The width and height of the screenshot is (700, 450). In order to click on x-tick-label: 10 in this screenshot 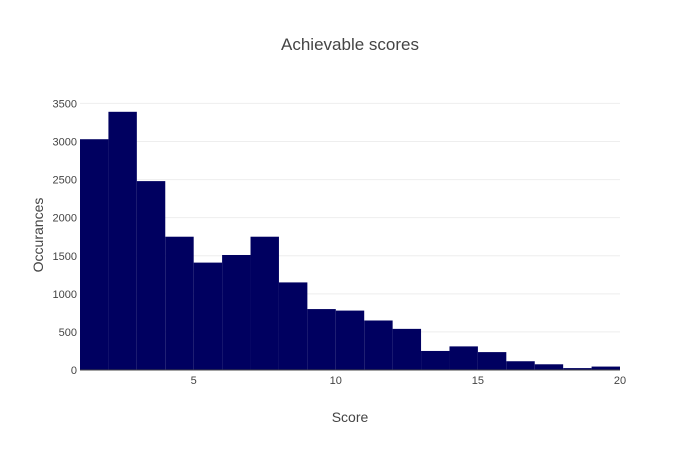, I will do `click(336, 381)`.